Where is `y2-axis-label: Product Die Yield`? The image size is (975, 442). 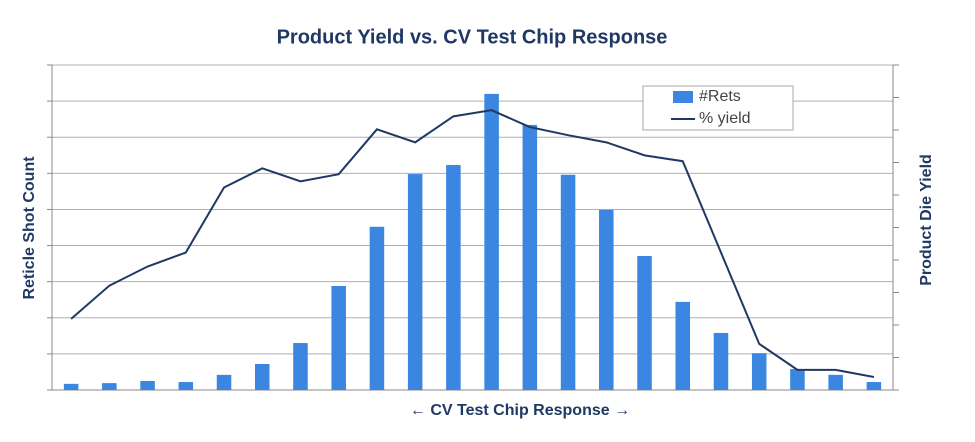
y2-axis-label: Product Die Yield is located at coordinates (926, 220).